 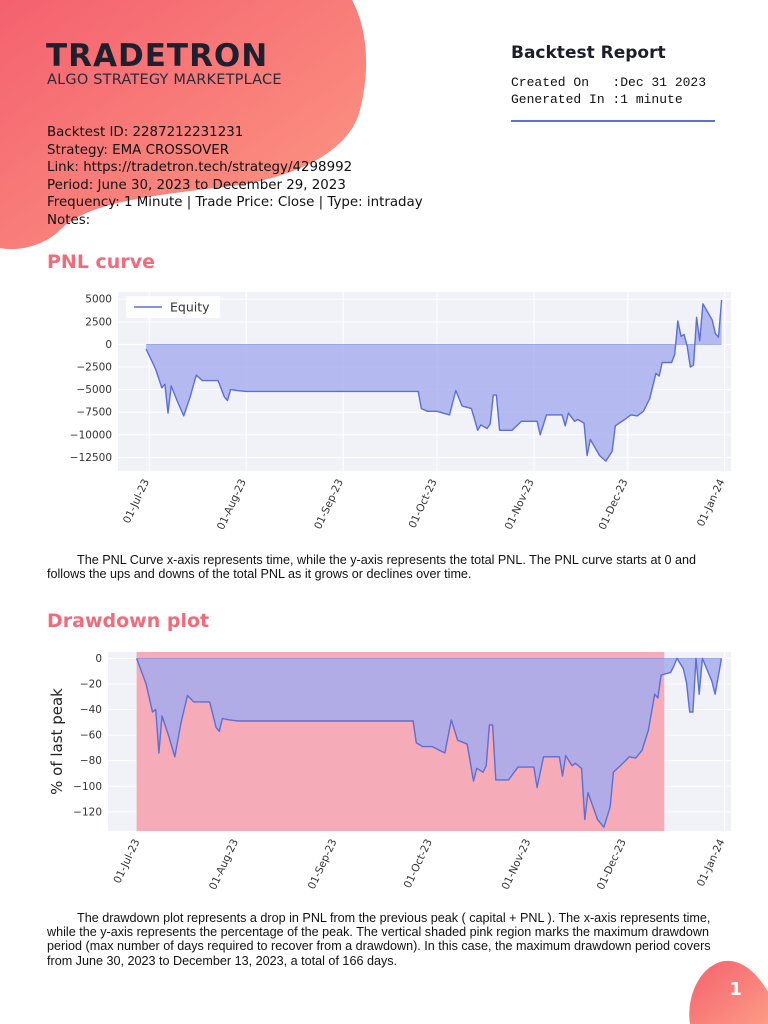 What do you see at coordinates (735, 989) in the screenshot?
I see `page-number: 1` at bounding box center [735, 989].